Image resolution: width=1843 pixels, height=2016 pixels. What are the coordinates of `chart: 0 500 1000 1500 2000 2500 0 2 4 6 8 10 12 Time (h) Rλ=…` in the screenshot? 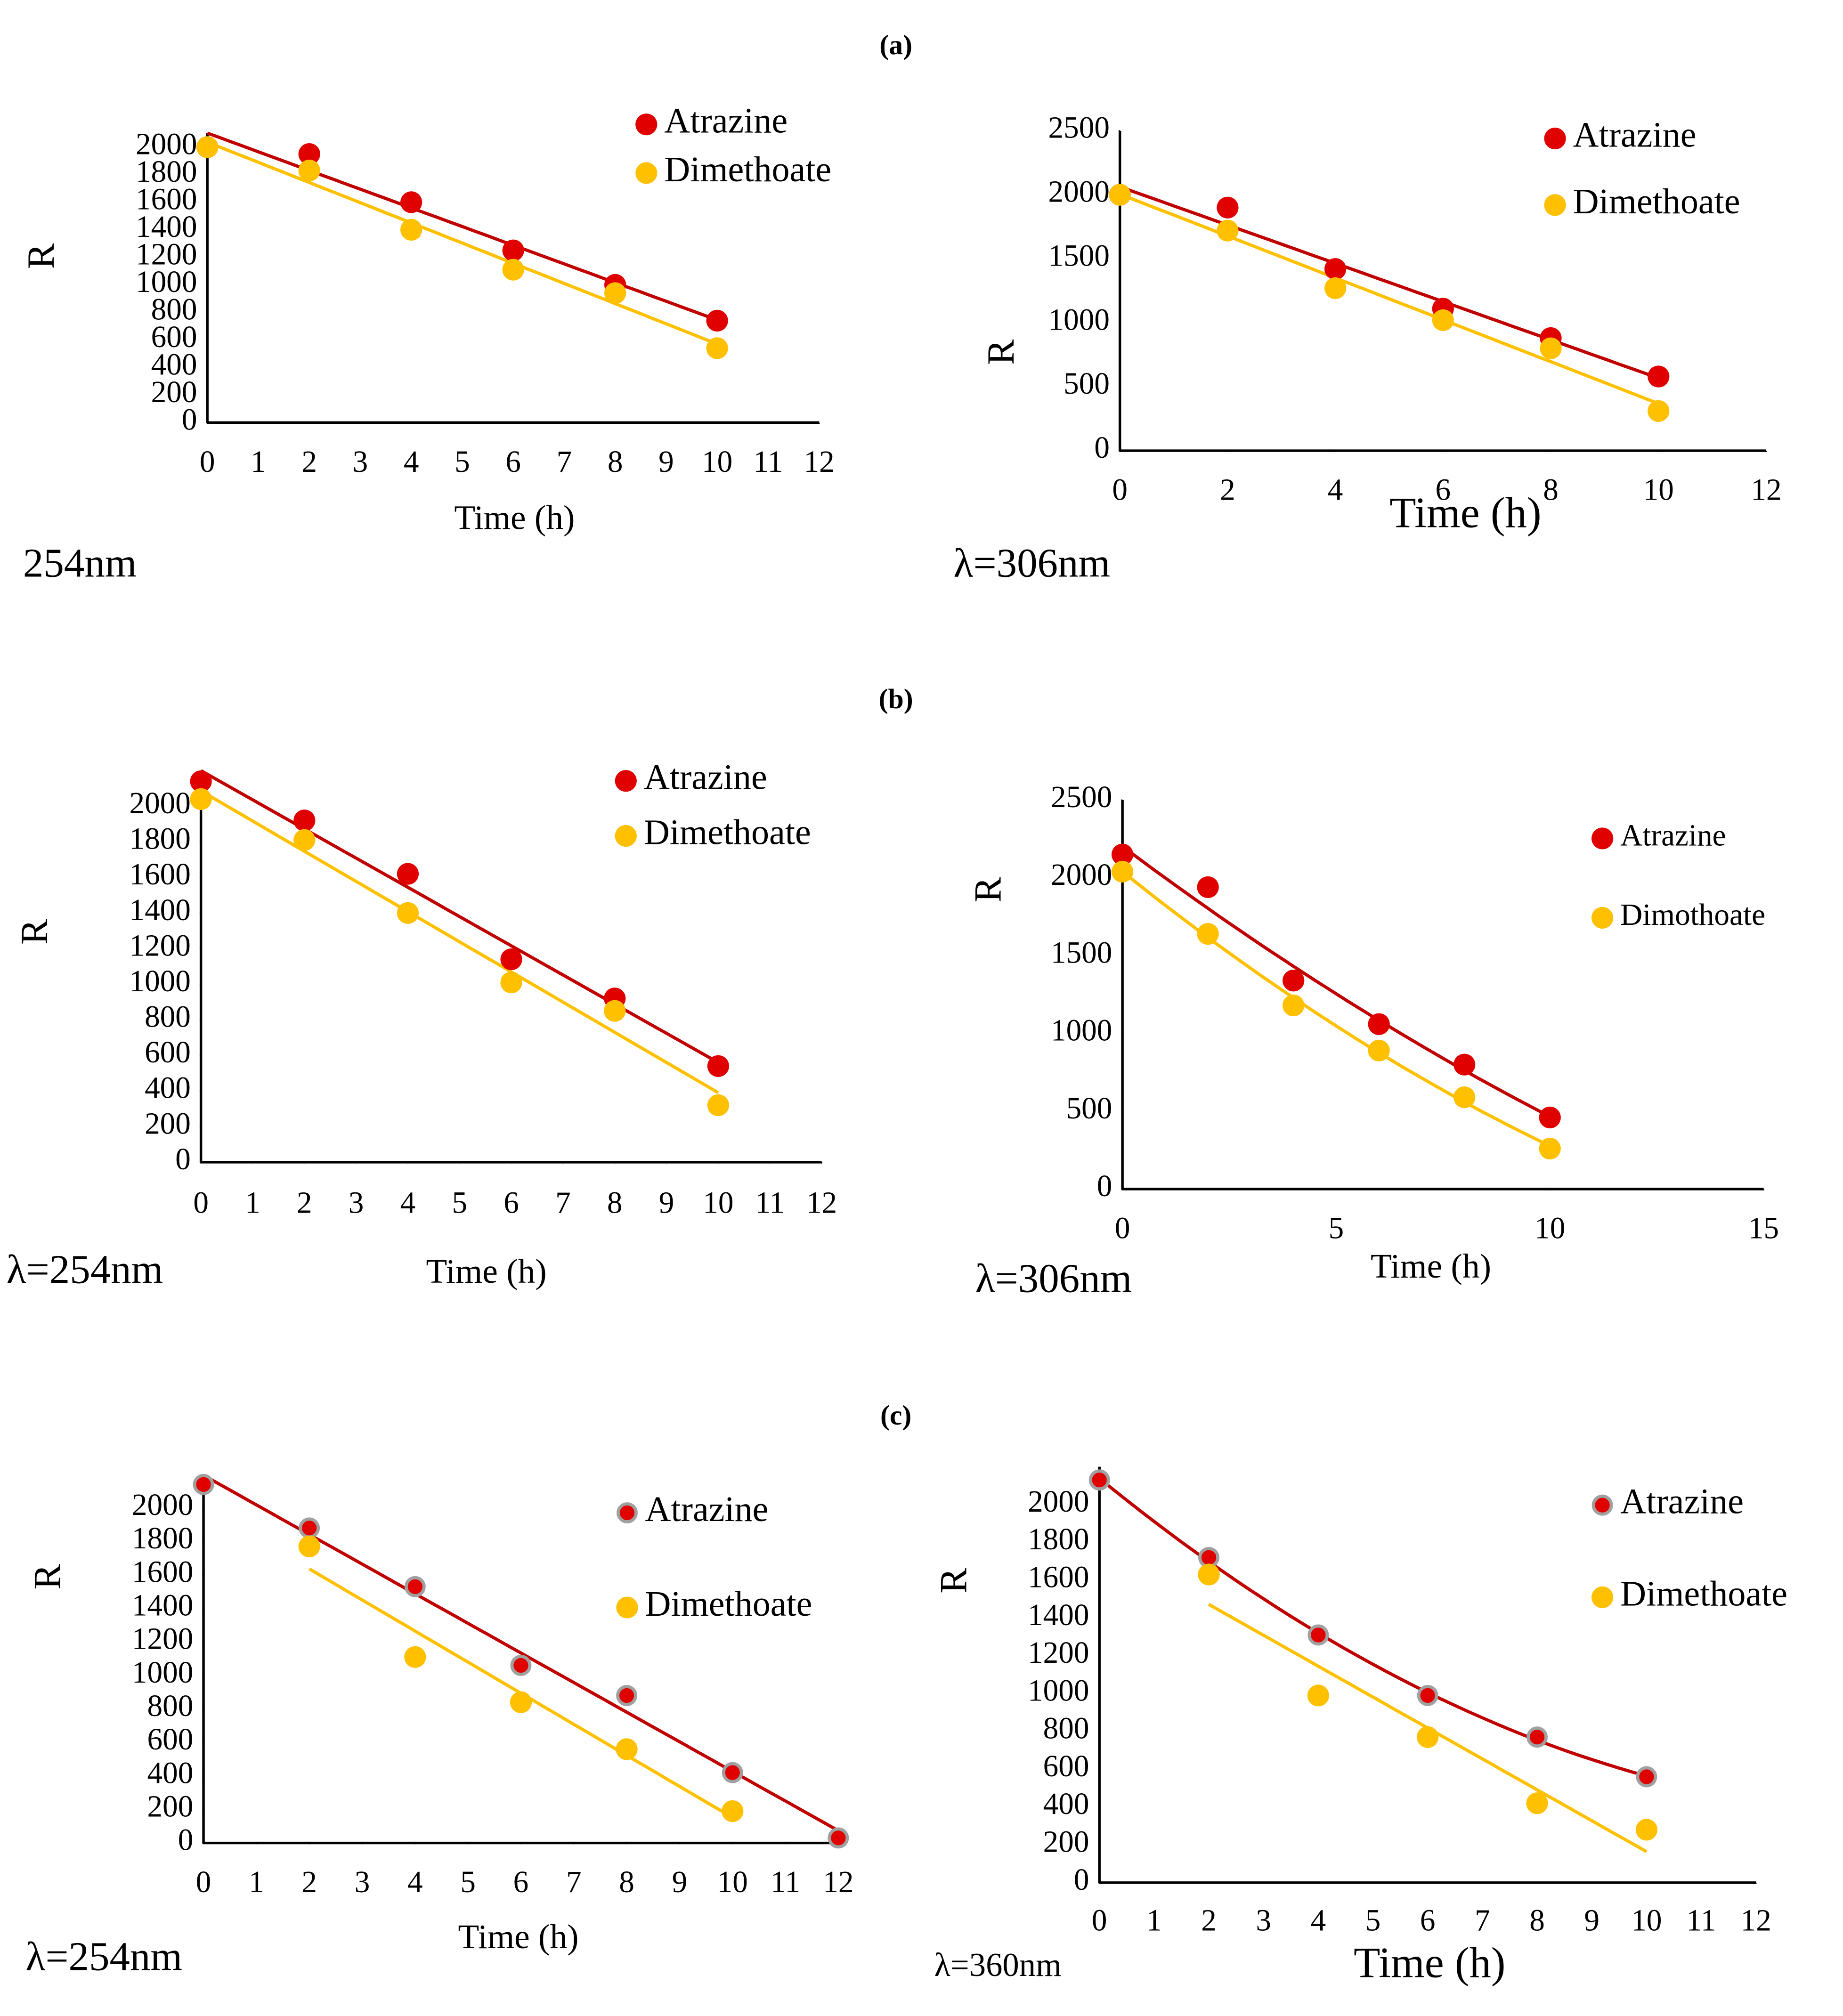 It's located at (1367, 348).